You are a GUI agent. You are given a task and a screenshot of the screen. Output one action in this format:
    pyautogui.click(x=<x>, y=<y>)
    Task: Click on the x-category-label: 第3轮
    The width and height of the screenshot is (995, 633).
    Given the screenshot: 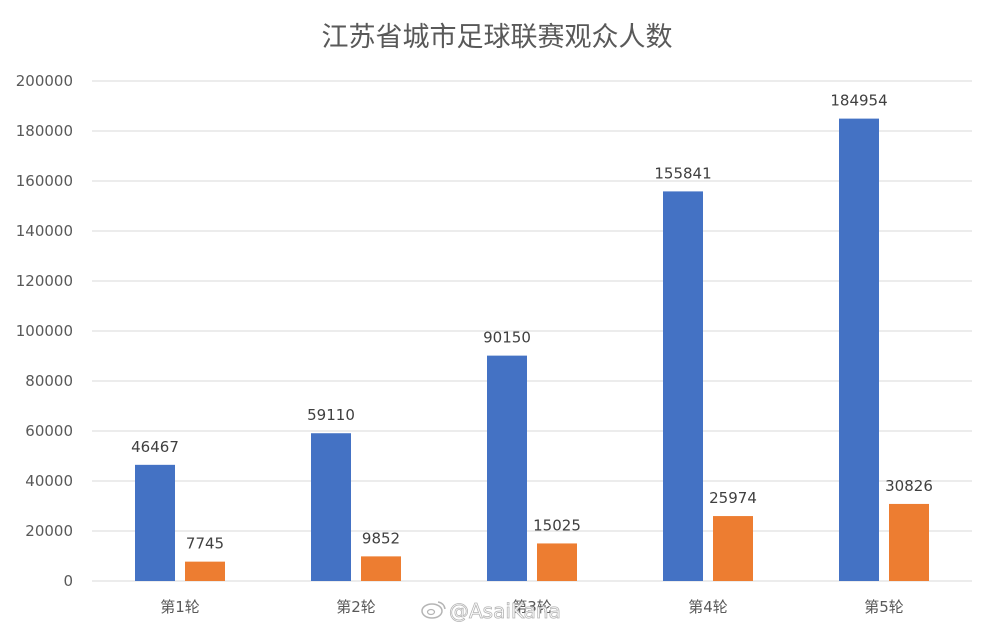 What is the action you would take?
    pyautogui.click(x=532, y=607)
    